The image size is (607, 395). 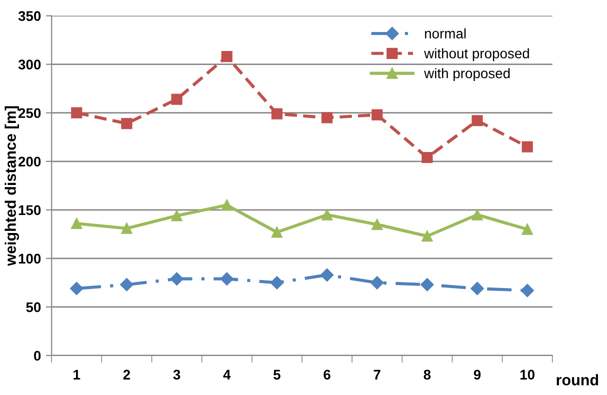 I want to click on x-tick-label: 7, so click(x=377, y=375).